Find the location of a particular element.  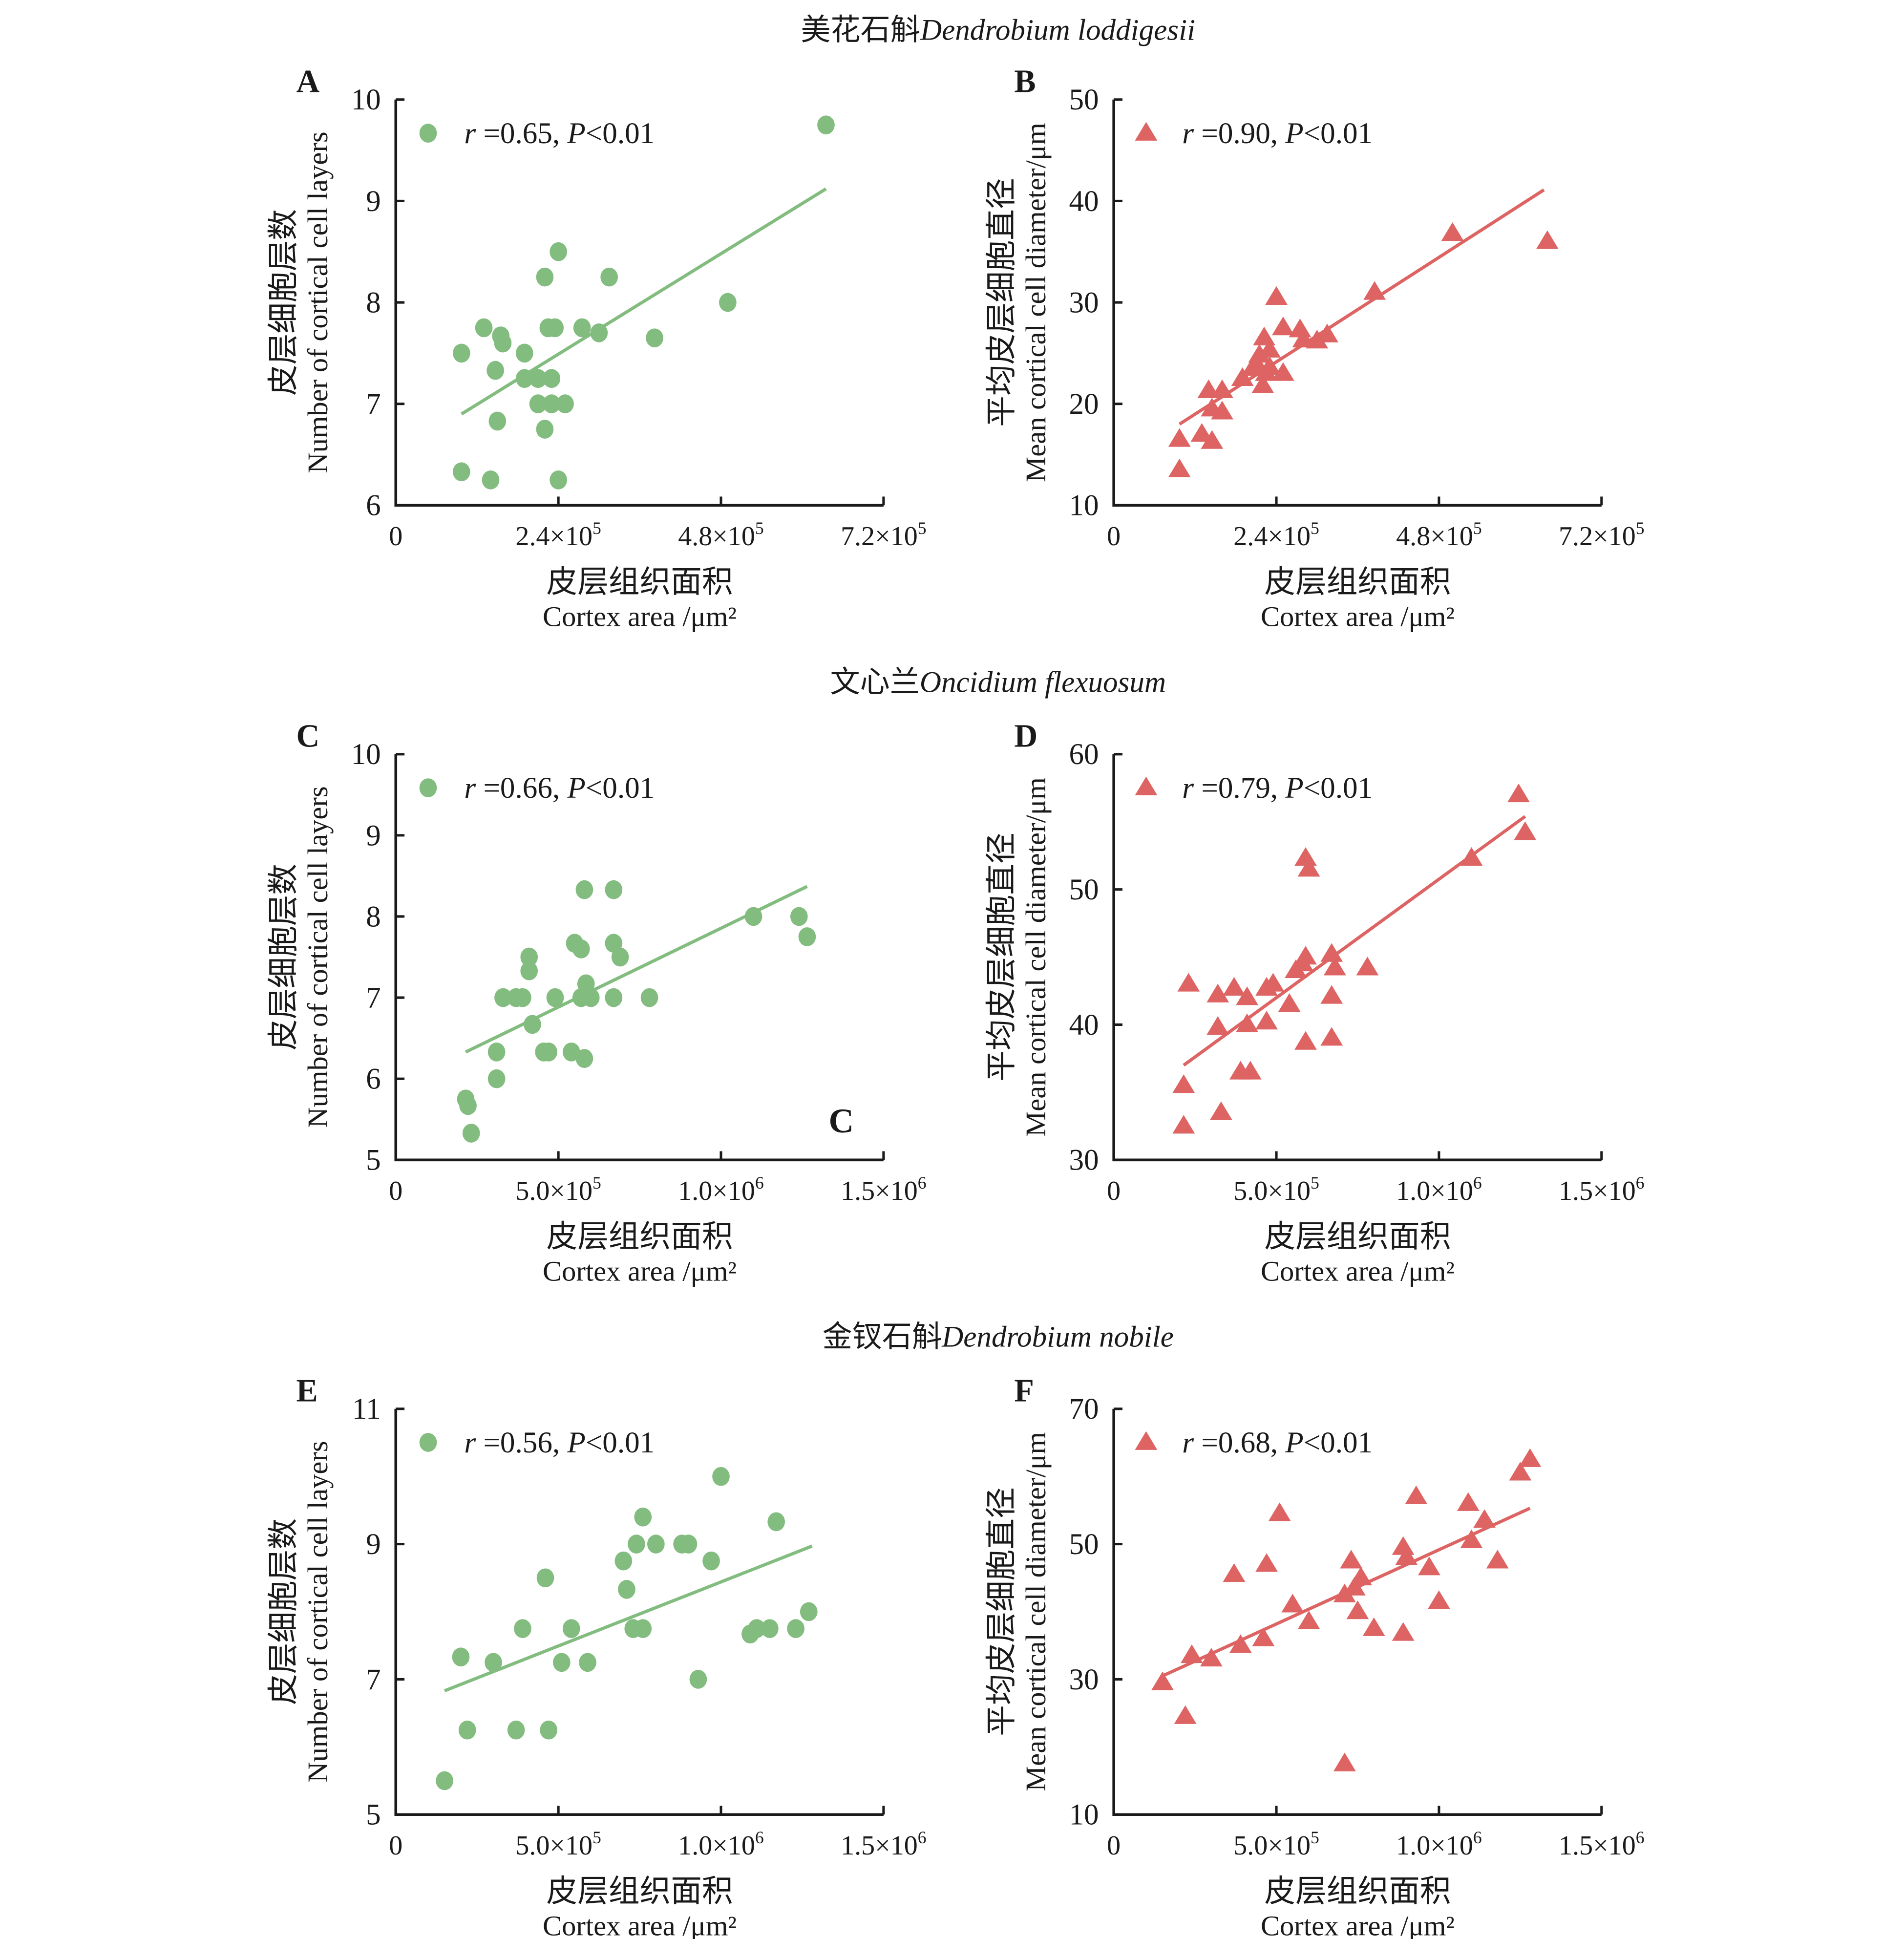

legend-marker is located at coordinates (1146, 131).